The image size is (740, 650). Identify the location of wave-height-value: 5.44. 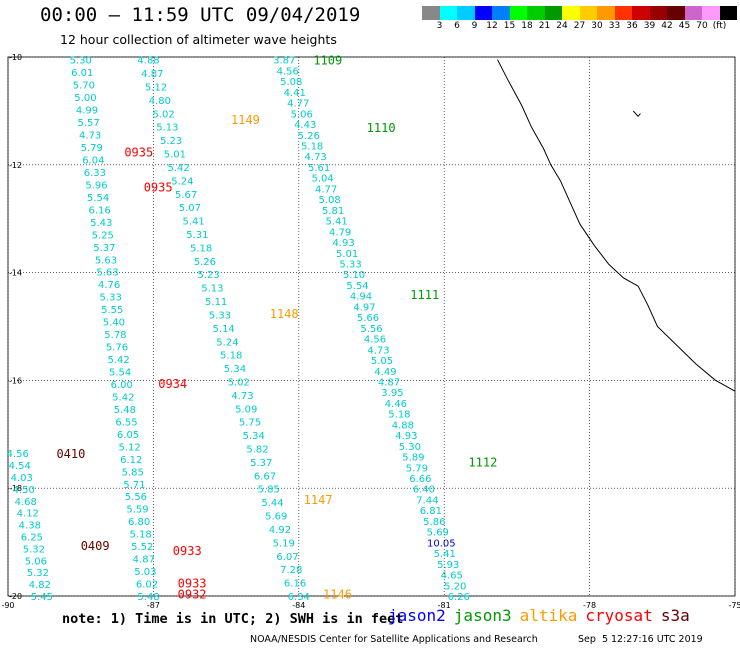
(272, 503).